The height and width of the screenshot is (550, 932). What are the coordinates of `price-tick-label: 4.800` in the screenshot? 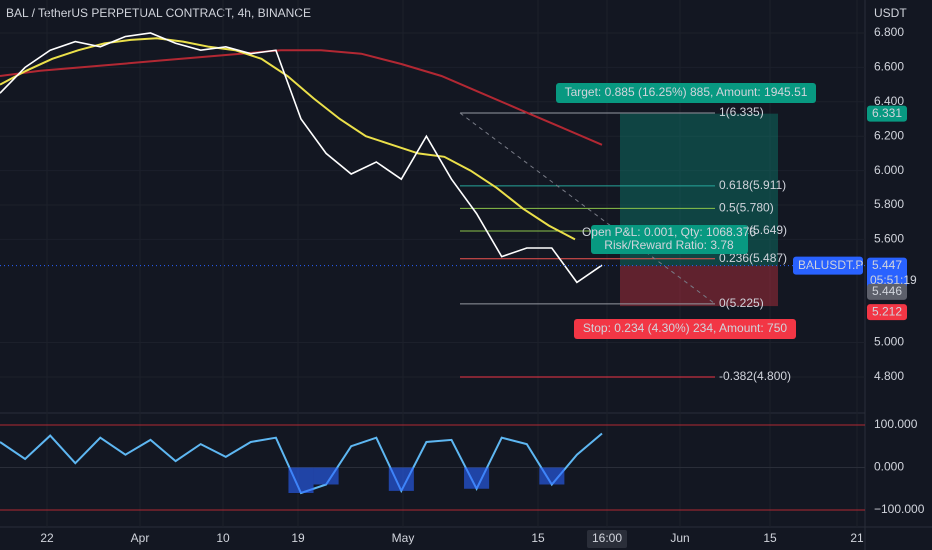 It's located at (889, 376).